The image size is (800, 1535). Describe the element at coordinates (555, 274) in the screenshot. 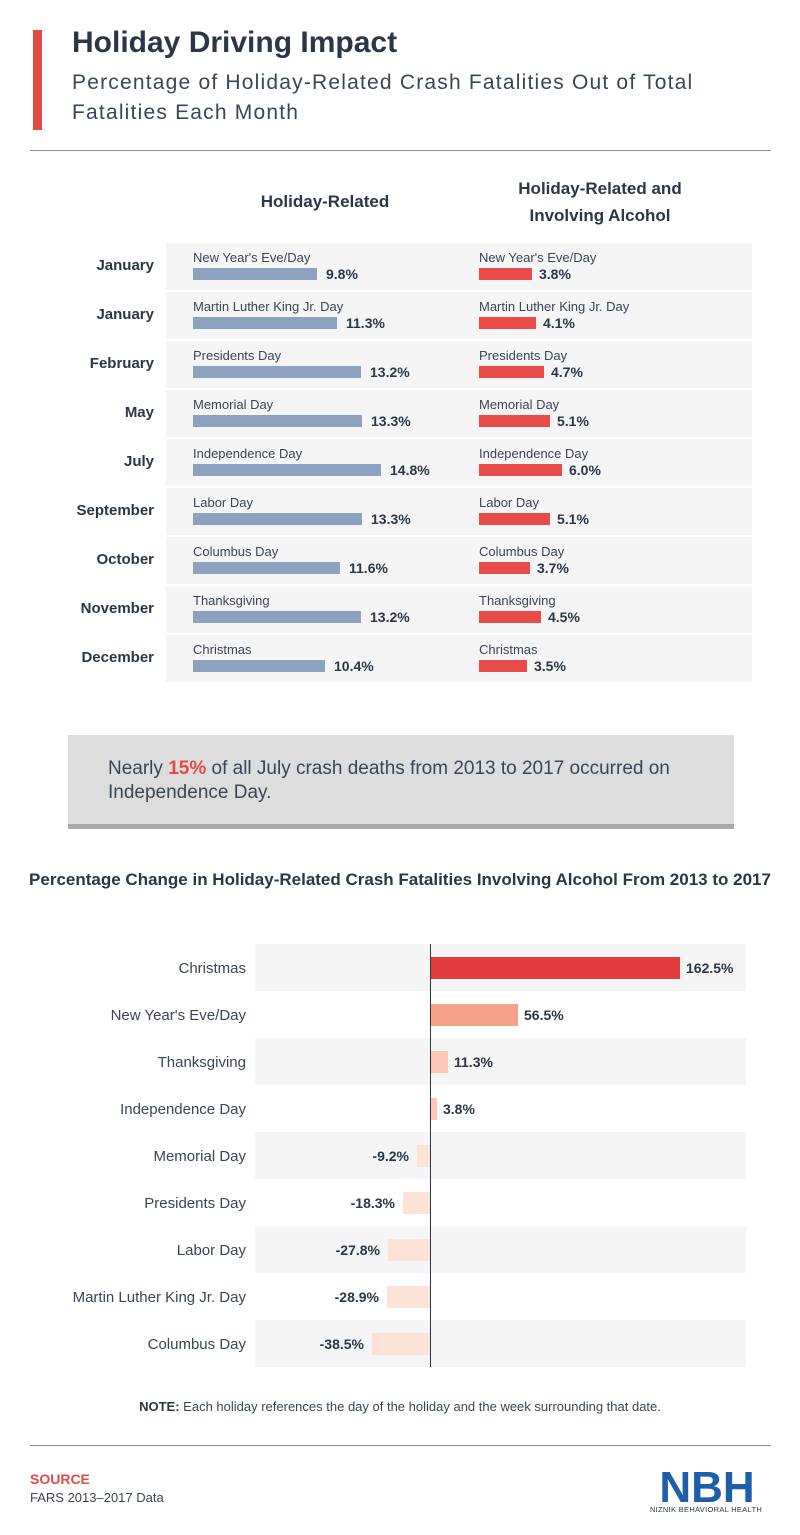

I see `value-label-alcohol: 3.8%` at that location.